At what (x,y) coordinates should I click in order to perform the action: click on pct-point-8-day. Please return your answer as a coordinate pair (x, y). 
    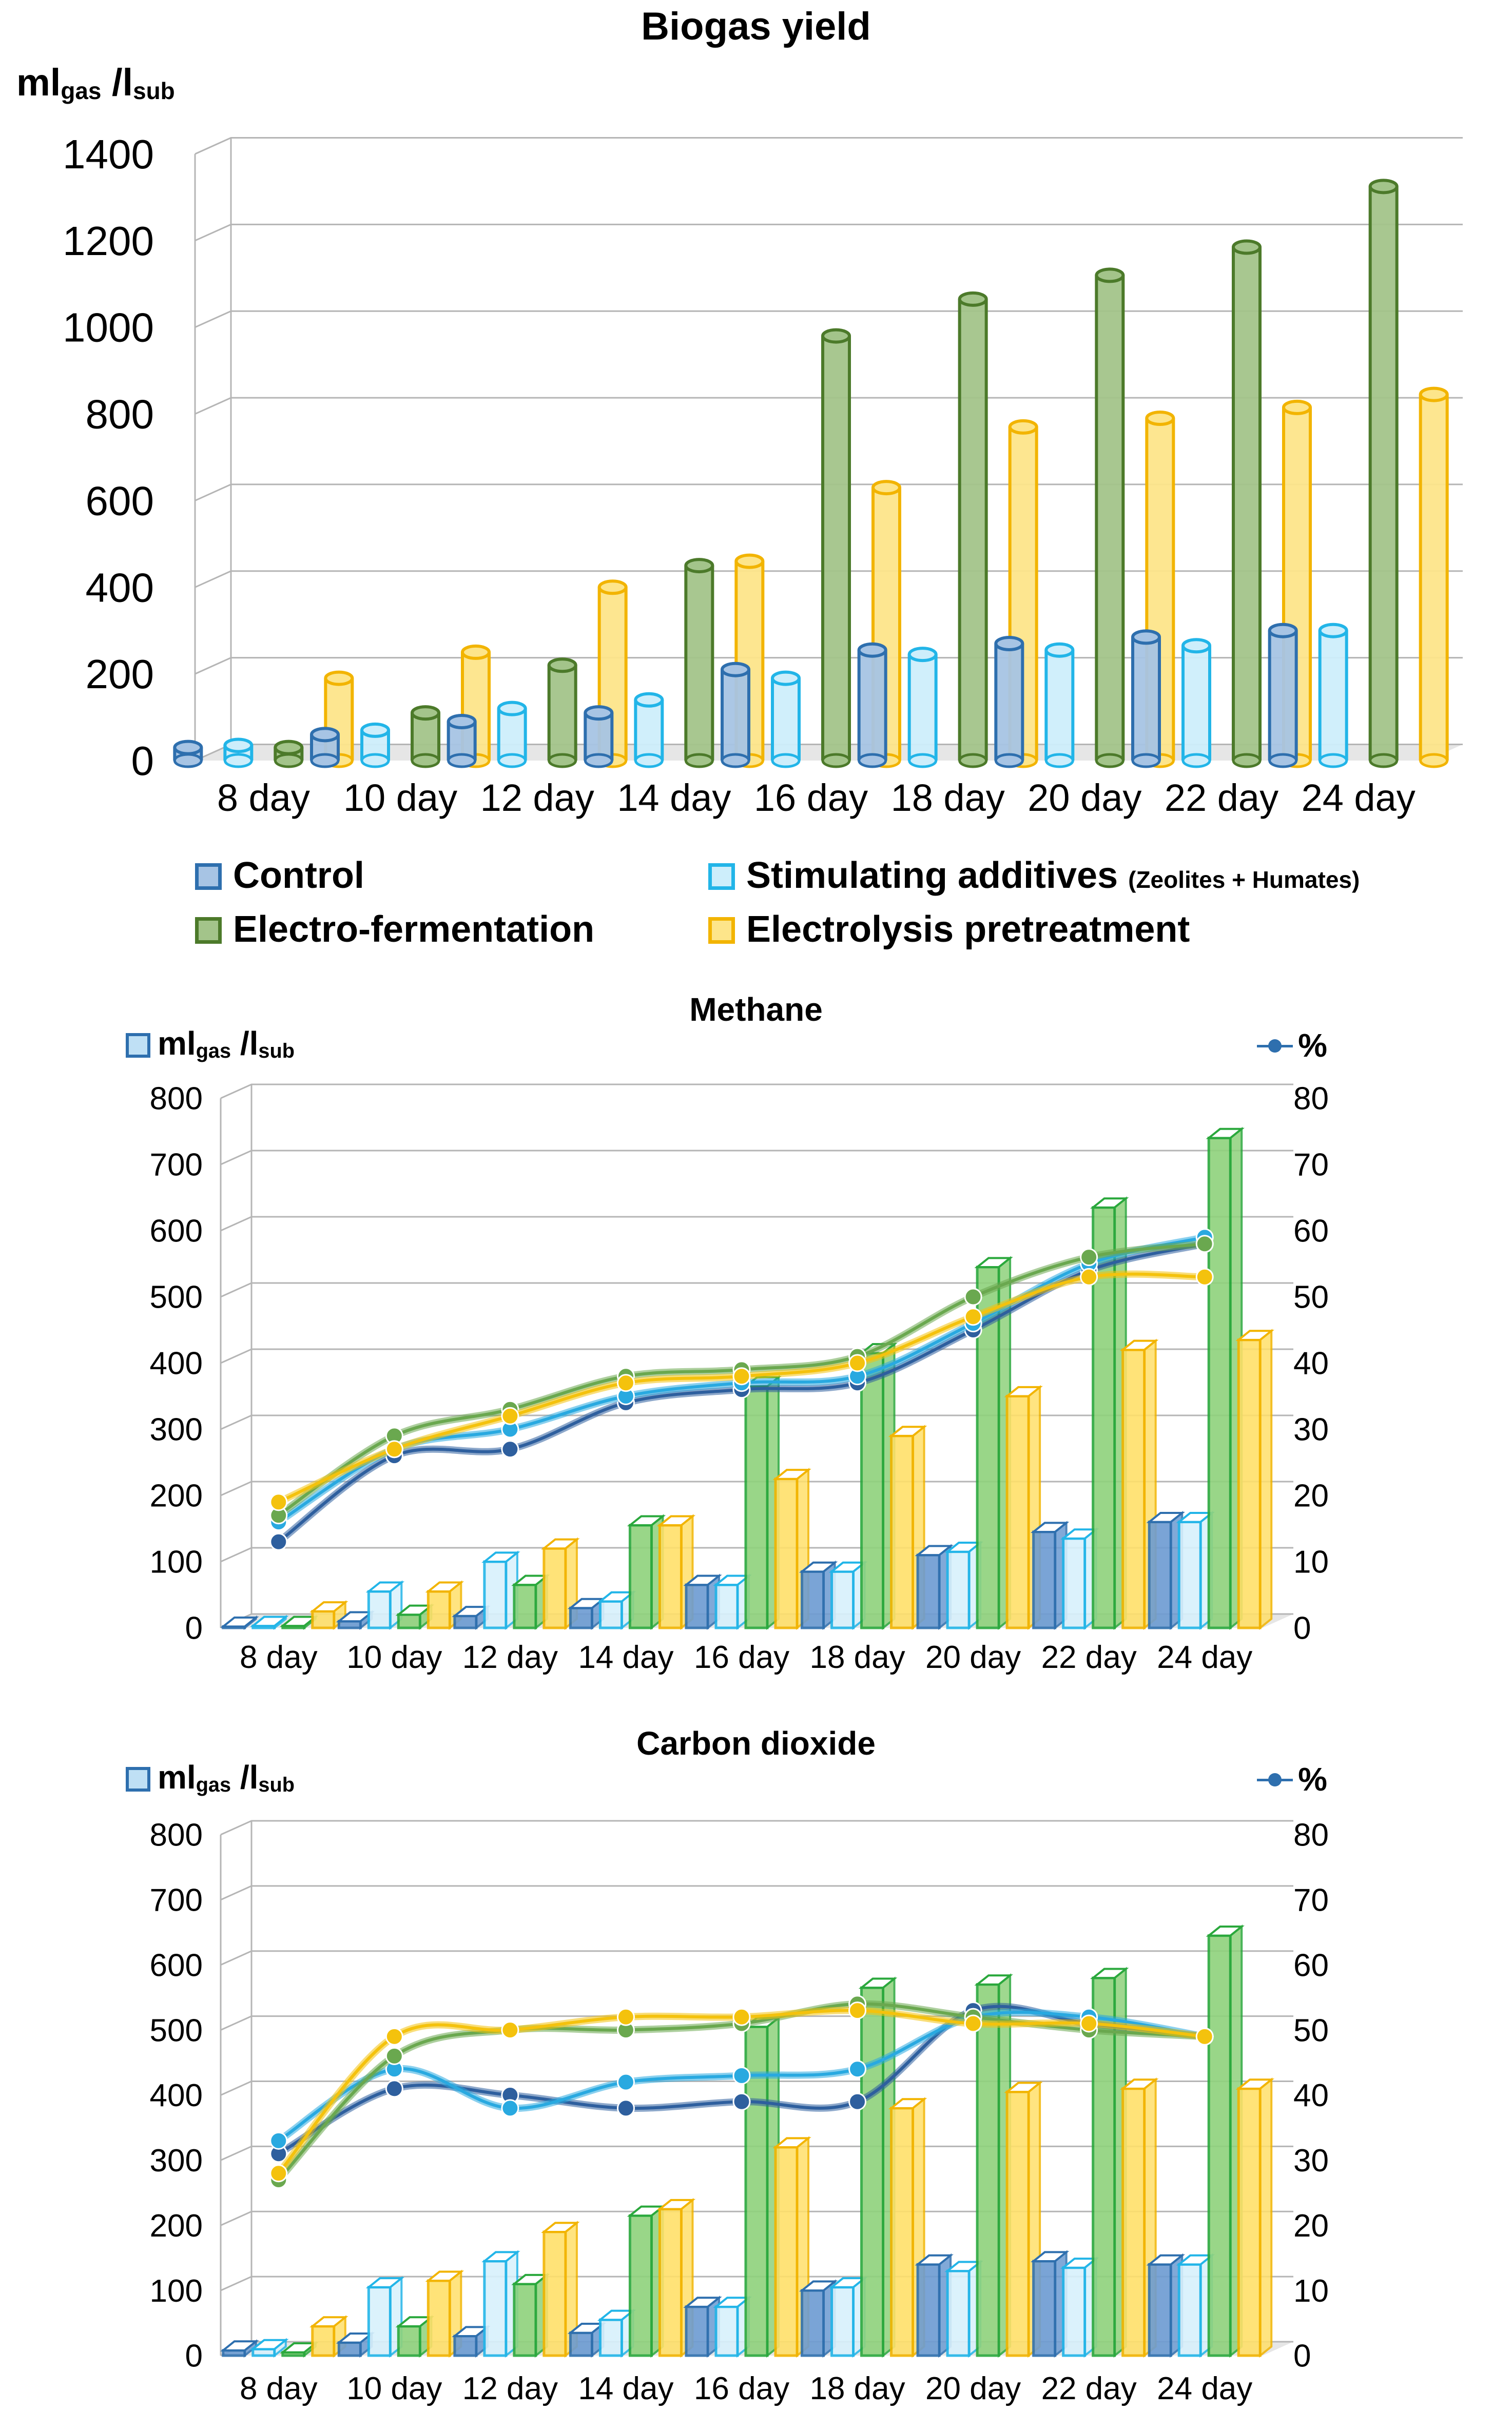
    Looking at the image, I should click on (278, 1502).